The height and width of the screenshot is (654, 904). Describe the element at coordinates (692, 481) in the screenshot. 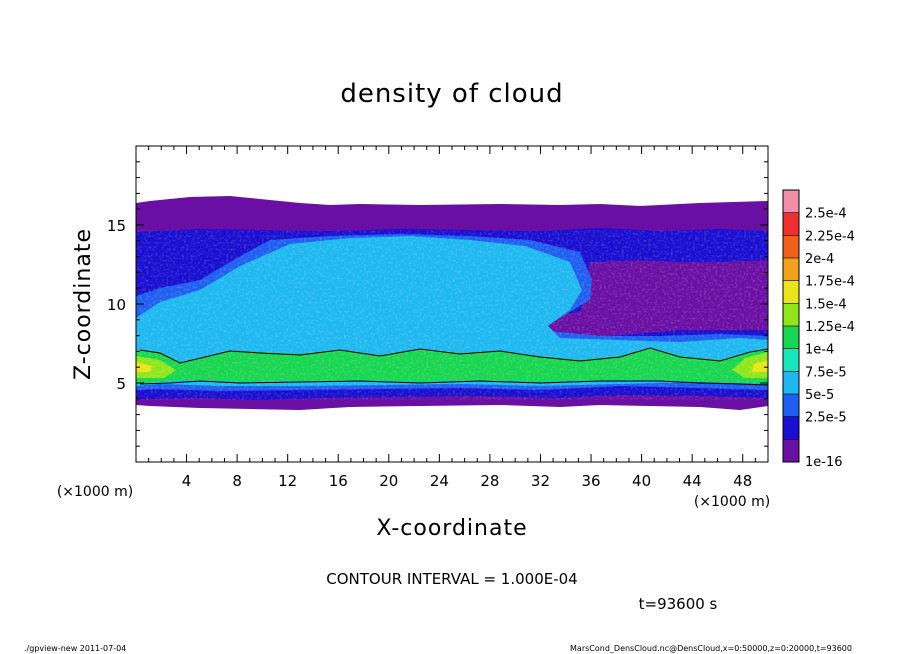

I see `x-tick-label: 44` at that location.